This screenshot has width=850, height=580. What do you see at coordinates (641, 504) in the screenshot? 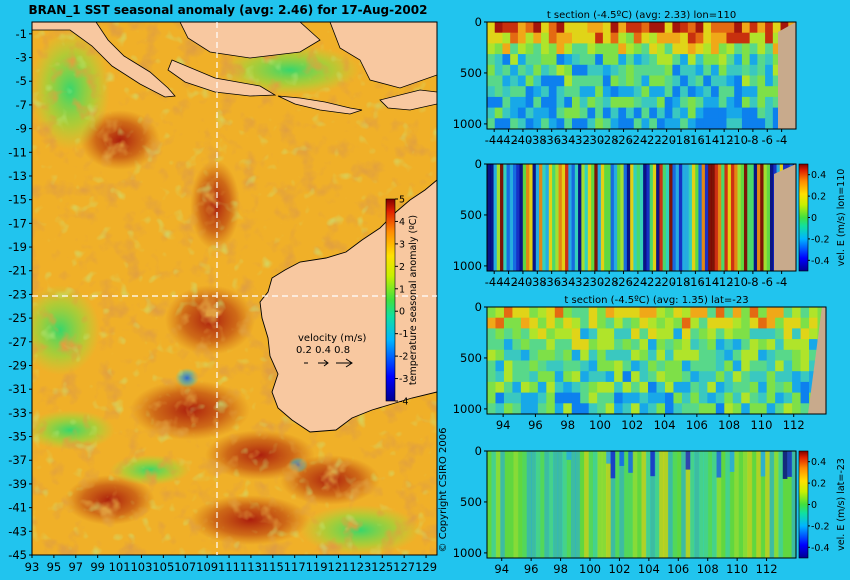
I see `section-frame` at bounding box center [641, 504].